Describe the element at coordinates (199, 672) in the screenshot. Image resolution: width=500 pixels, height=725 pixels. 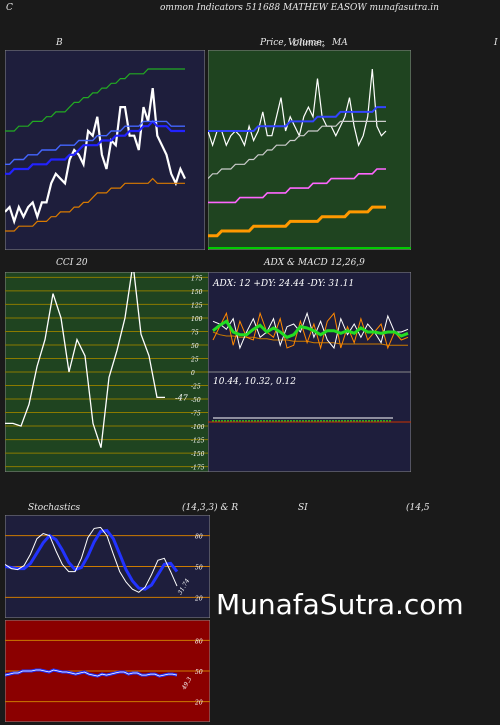
I see `rsi-tick-label: 50` at that location.